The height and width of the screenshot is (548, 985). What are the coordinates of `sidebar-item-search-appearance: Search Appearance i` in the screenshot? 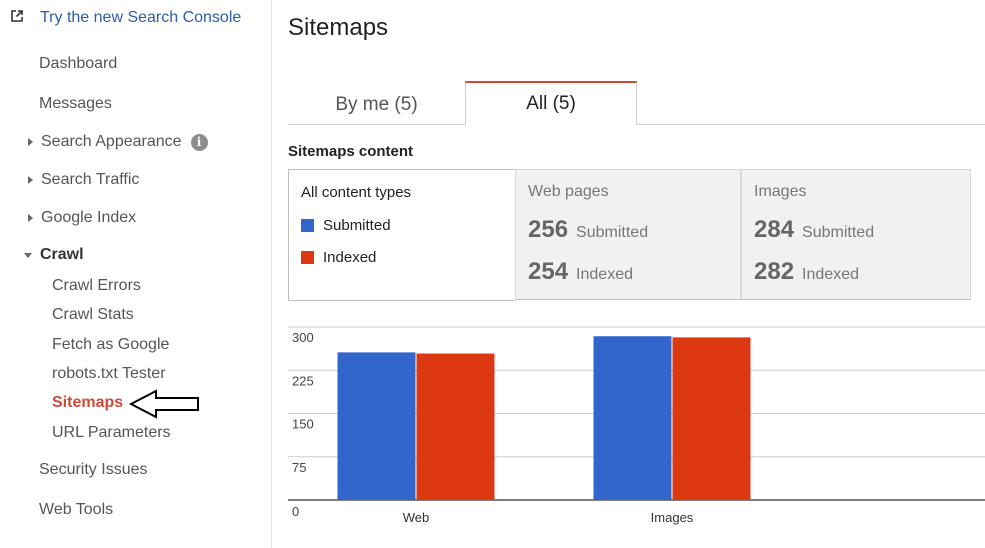 It's located at (117, 142).